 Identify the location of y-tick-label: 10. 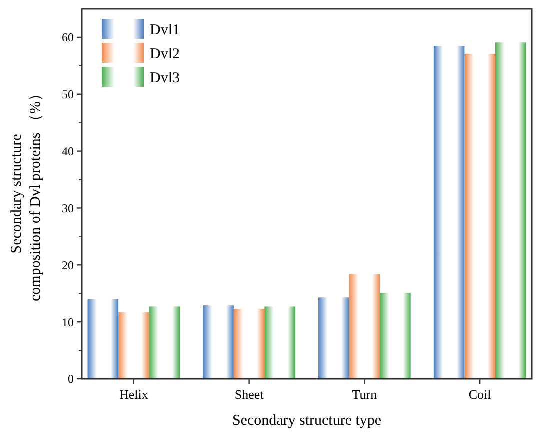
(68, 322).